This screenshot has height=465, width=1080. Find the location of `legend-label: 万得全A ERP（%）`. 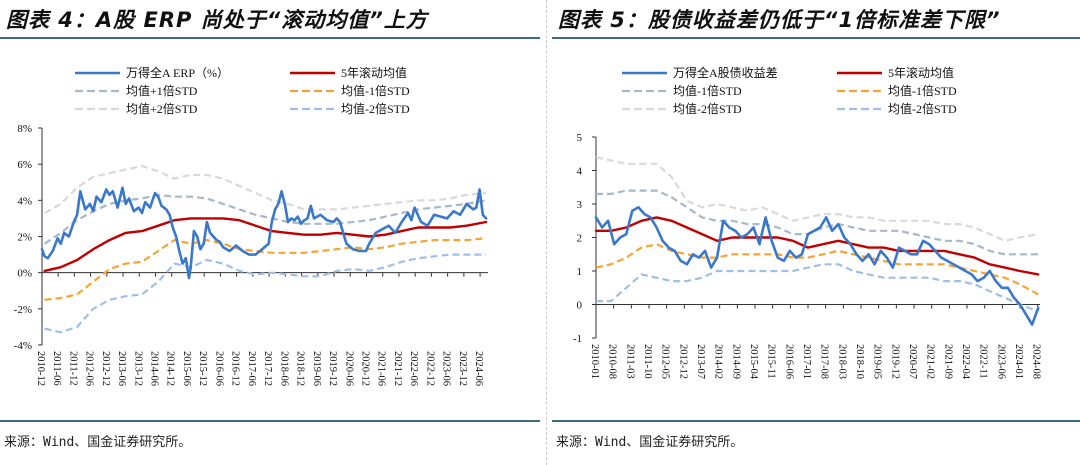

legend-label: 万得全A ERP（%） is located at coordinates (177, 72).